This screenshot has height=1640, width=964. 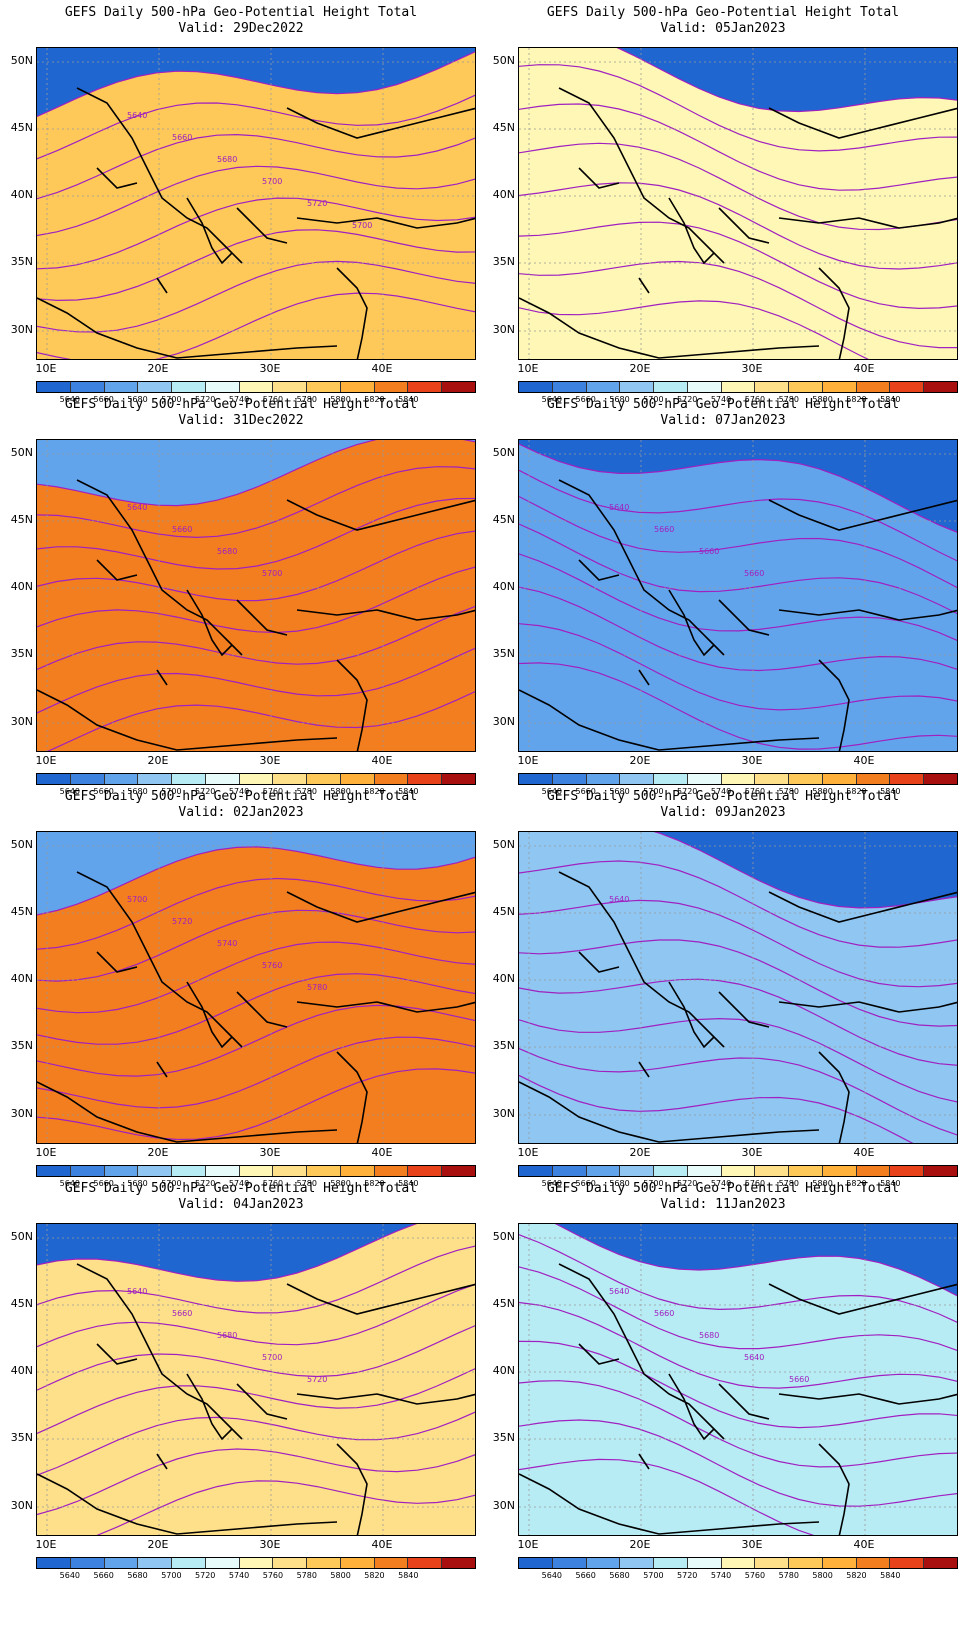 I want to click on panel-valid-date: Valid: 07Jan2023, so click(x=723, y=420).